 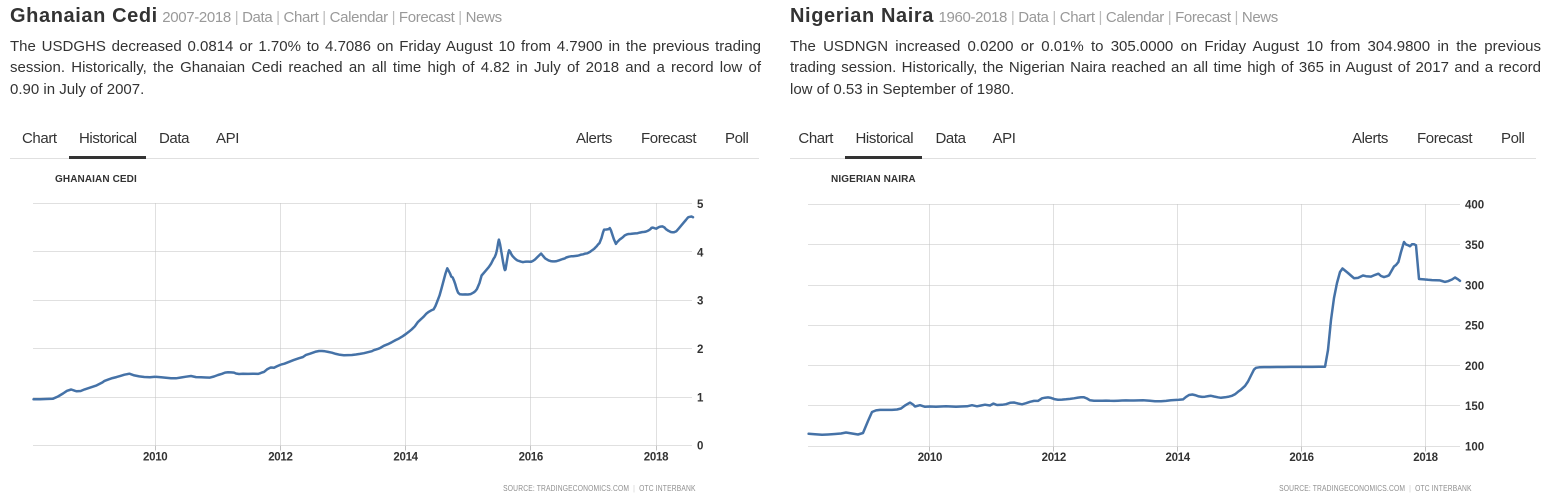 What do you see at coordinates (700, 302) in the screenshot?
I see `svg-text: 3` at bounding box center [700, 302].